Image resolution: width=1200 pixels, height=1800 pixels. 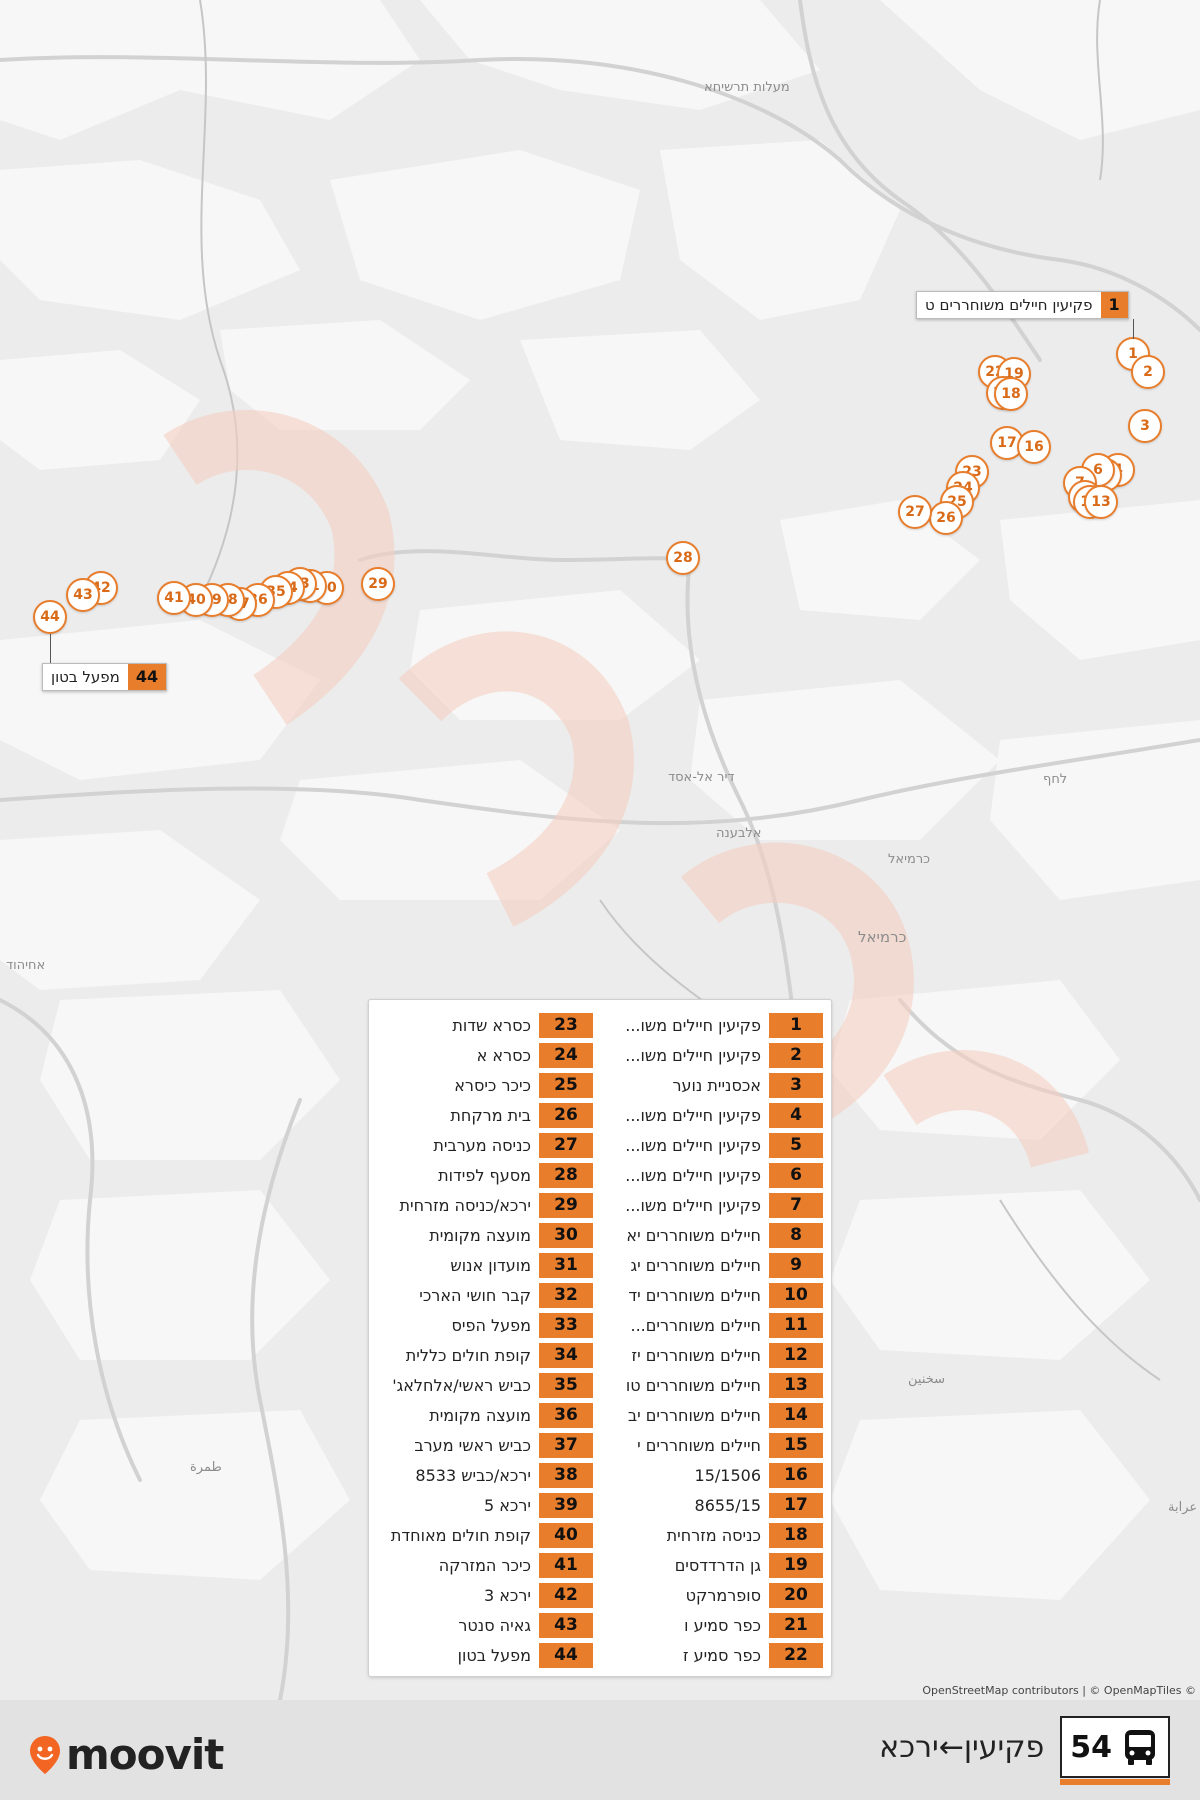 I want to click on stop-number-badge: 34, so click(x=566, y=1355).